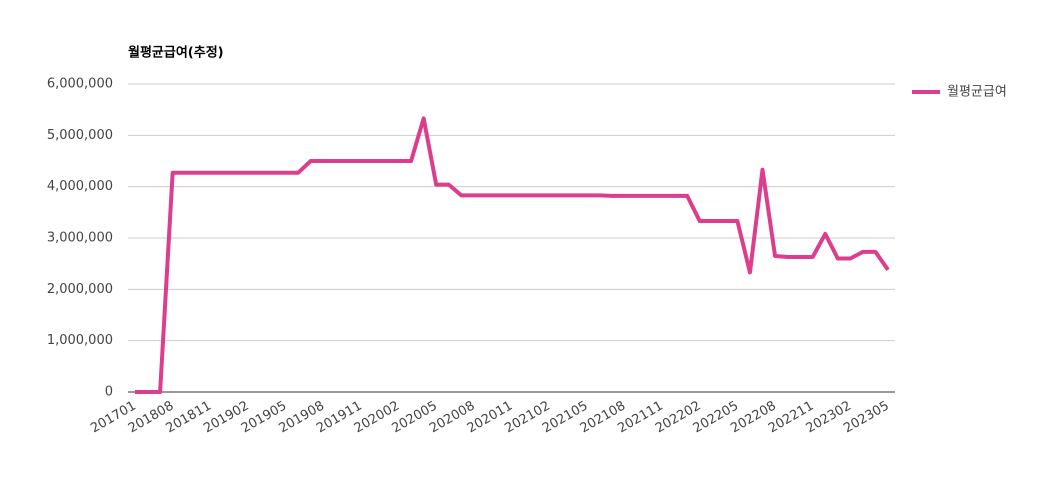  Describe the element at coordinates (80, 238) in the screenshot. I see `y-tick-label: 3,000,000` at that location.